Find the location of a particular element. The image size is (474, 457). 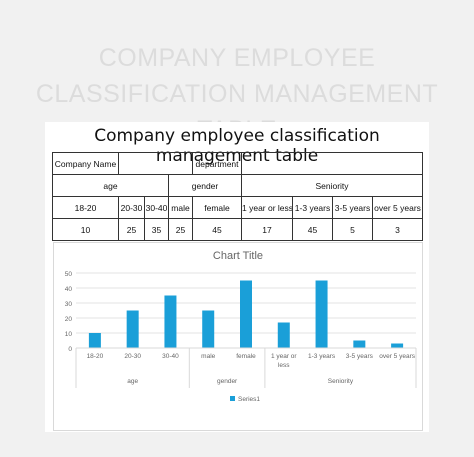

x-tick-label: less is located at coordinates (284, 365).